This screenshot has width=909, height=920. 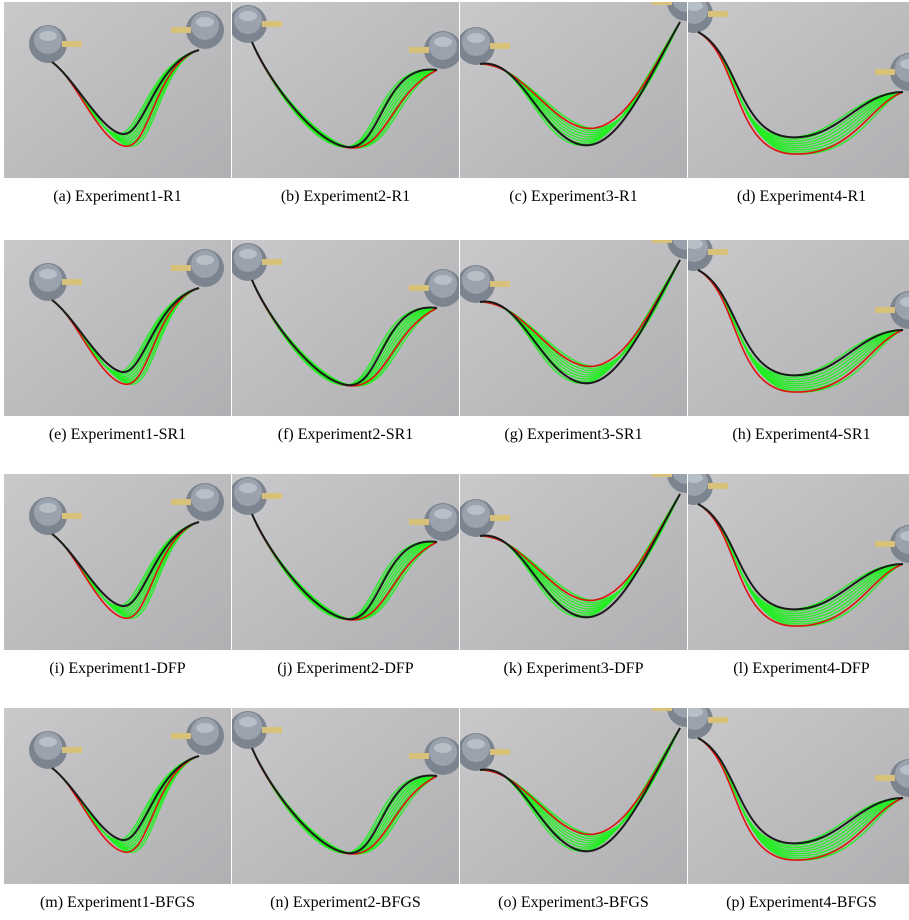 What do you see at coordinates (801, 196) in the screenshot?
I see `panel-caption: (d) Experiment4-R1` at bounding box center [801, 196].